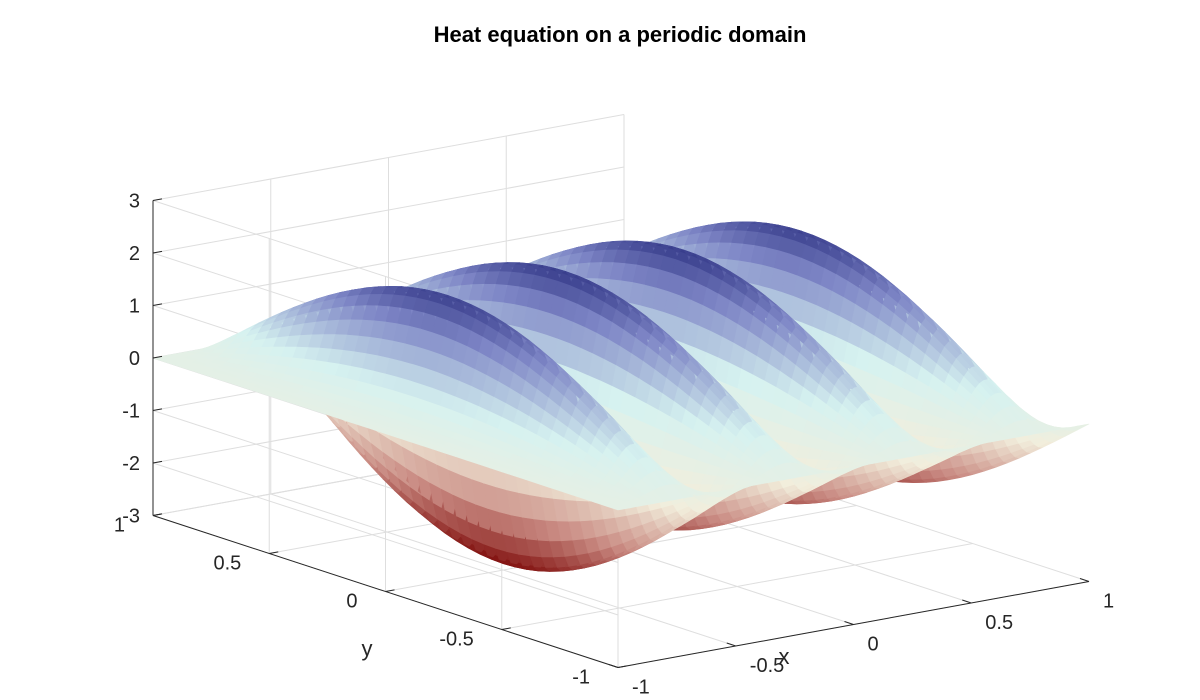 This screenshot has height=700, width=1200. What do you see at coordinates (134, 202) in the screenshot?
I see `z-tick-label: 3` at bounding box center [134, 202].